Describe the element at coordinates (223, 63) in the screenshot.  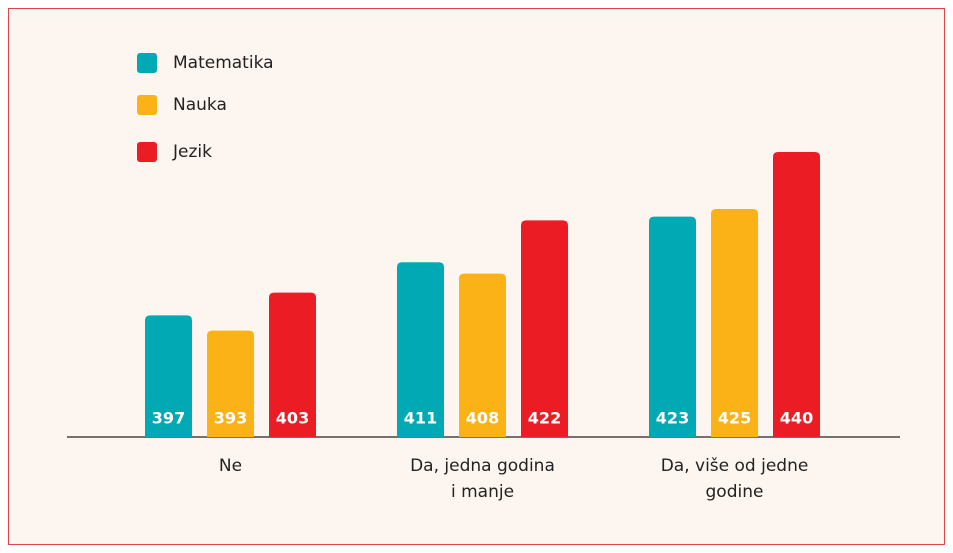
I see `legend-label: Matematika` at that location.